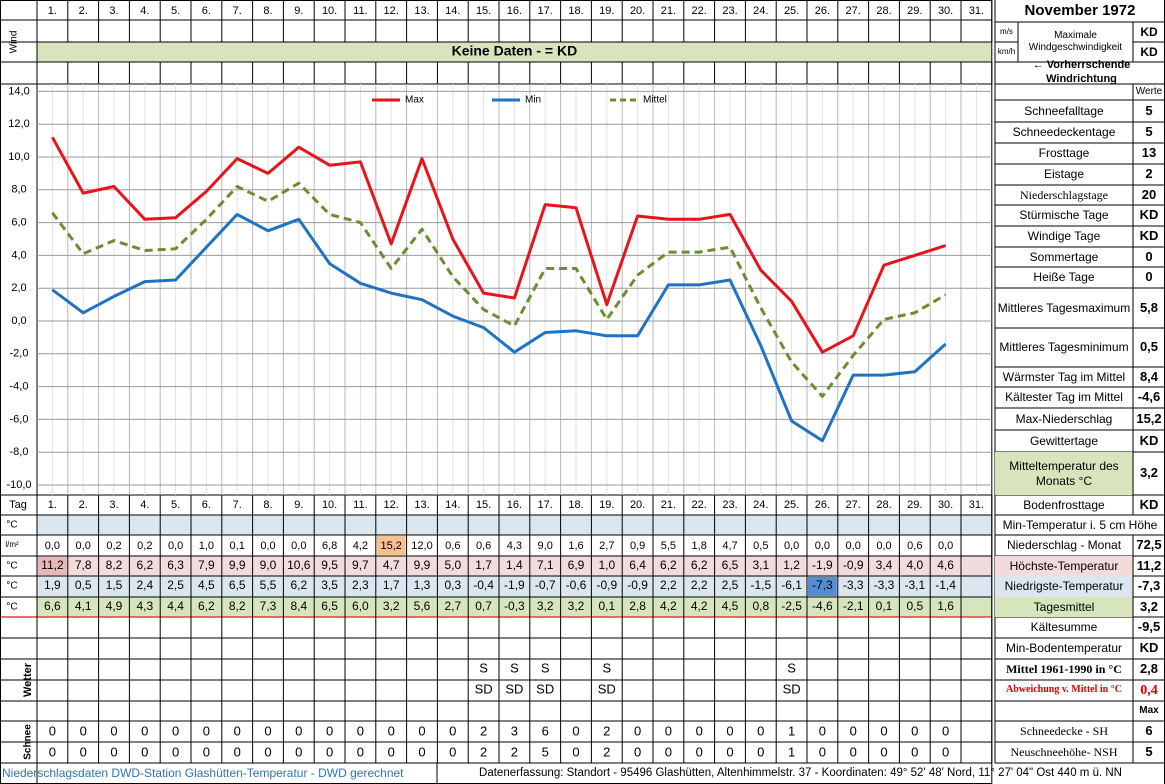 The image size is (1165, 784). Describe the element at coordinates (730, 565) in the screenshot. I see `temp-value: 6,5` at that location.